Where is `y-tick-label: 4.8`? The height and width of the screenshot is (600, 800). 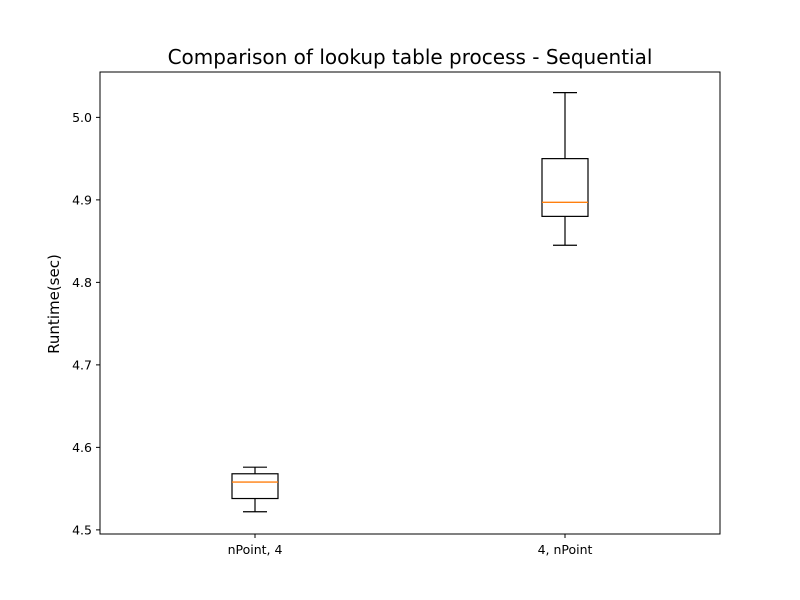
y-tick-label: 4.8 is located at coordinates (82, 282).